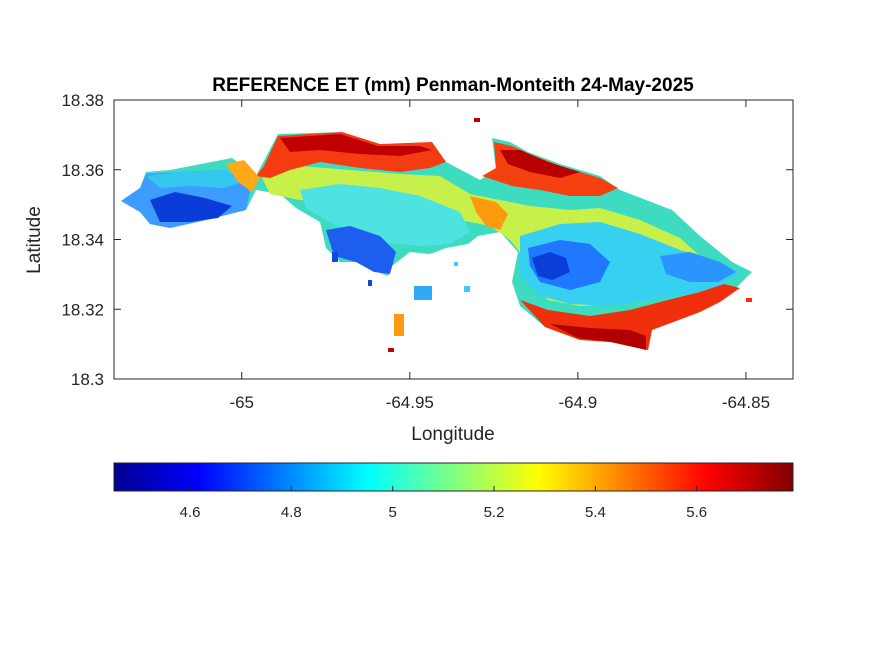  Describe the element at coordinates (540, 164) in the screenshot. I see `northeast-darkred` at that location.